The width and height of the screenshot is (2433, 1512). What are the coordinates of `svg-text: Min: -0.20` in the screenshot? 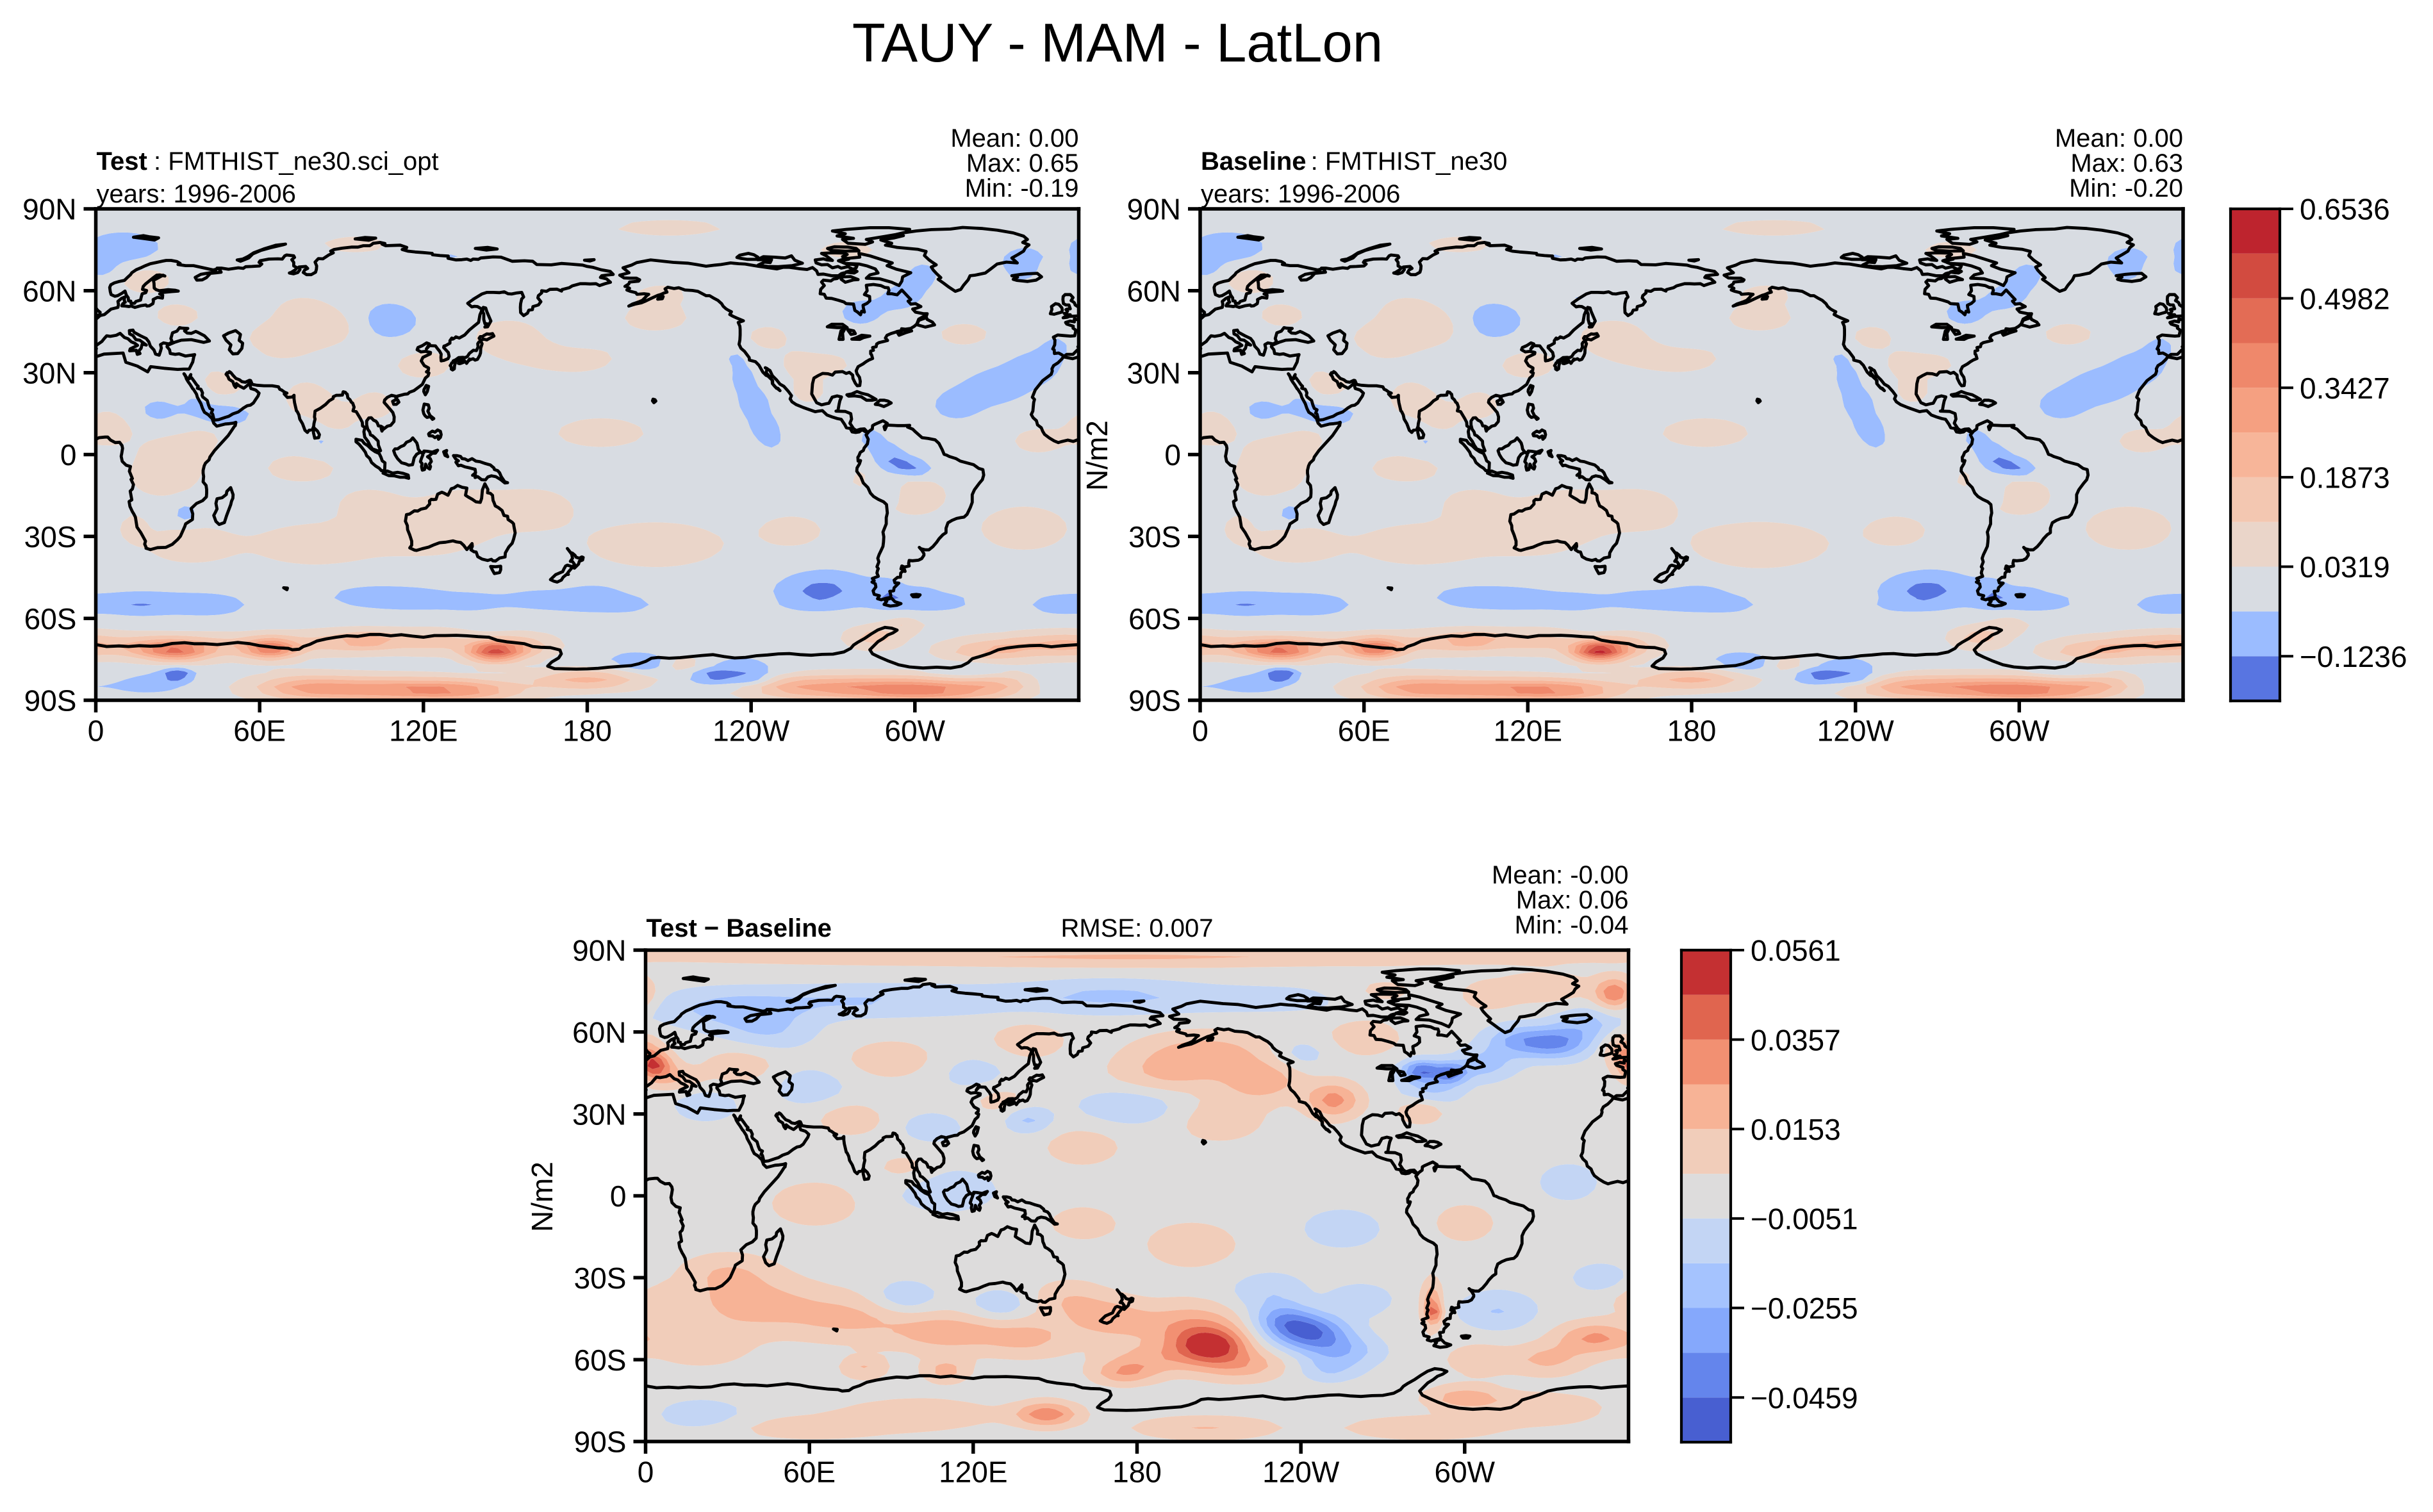 It's located at (2126, 188).